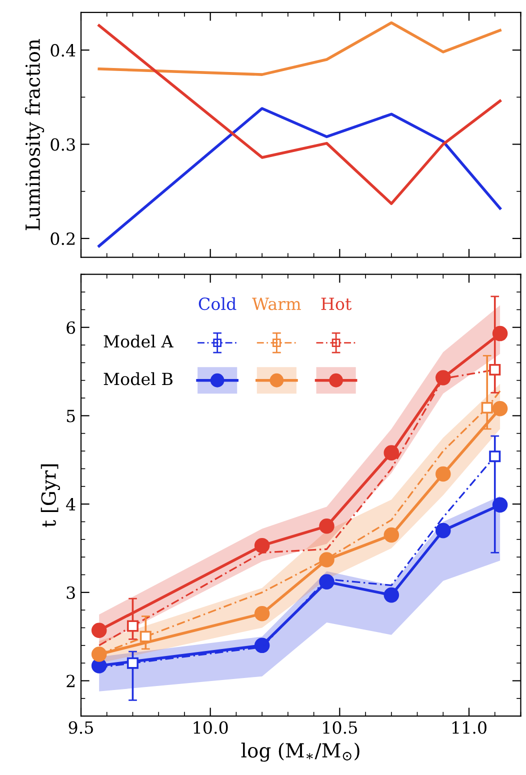  I want to click on y-axis-title: t [Gyr], so click(50, 496).